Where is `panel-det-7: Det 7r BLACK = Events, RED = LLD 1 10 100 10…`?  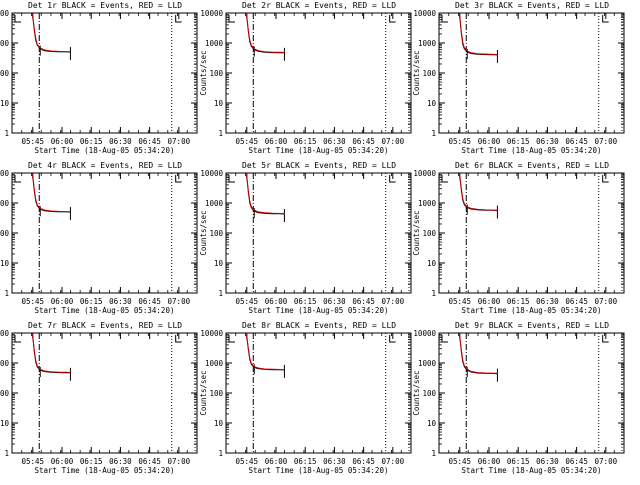
panel-det-7: Det 7r BLACK = Events, RED = LLD 1 10 100 10… is located at coordinates (99, 398).